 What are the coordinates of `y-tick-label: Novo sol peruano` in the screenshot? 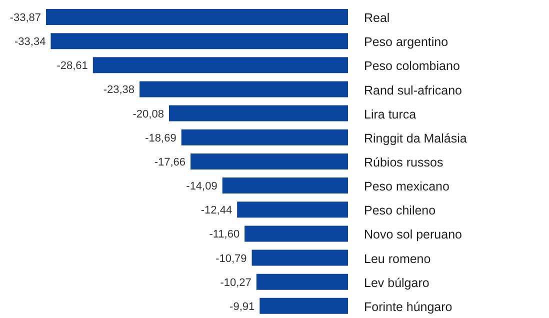 It's located at (413, 235).